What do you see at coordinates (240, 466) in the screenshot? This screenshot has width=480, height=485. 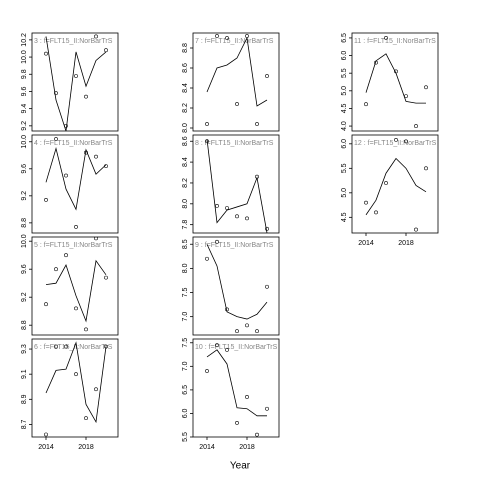 I see `x-axis-label: Year` at bounding box center [240, 466].